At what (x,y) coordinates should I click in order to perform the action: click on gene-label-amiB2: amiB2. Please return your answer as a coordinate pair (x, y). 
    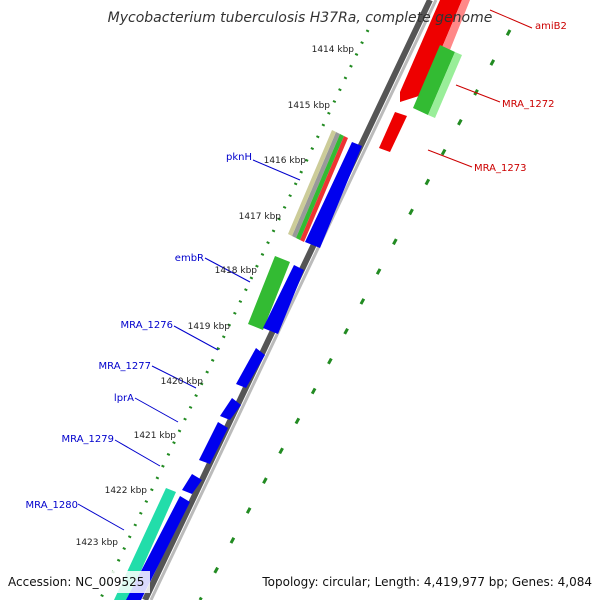
    Looking at the image, I should click on (551, 26).